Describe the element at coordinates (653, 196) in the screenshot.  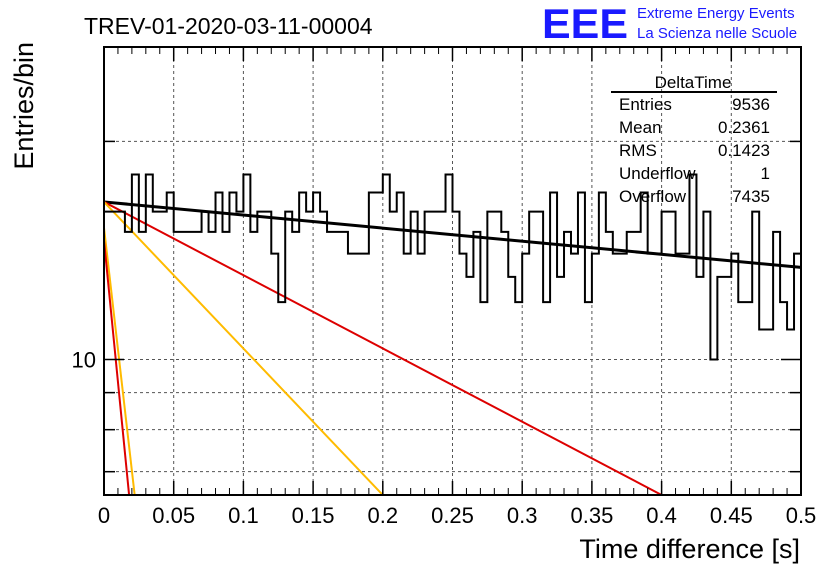
I see `stats-overflow-label: Overflow` at that location.